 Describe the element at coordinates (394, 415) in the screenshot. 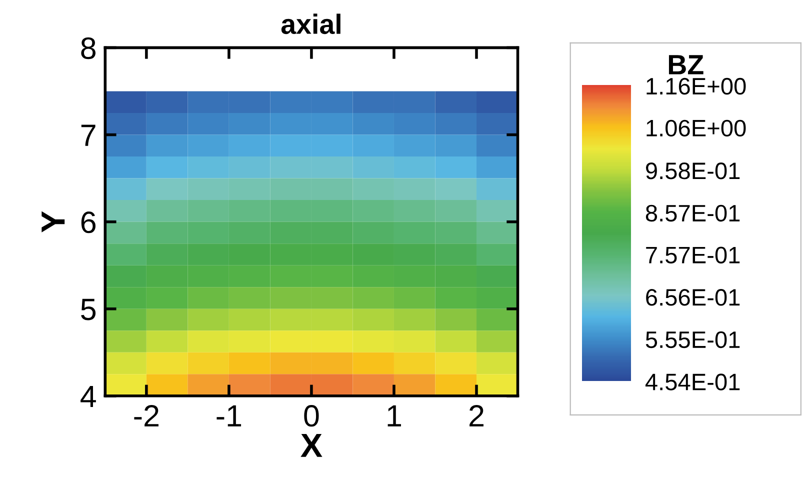

I see `x-tick-label: 1` at that location.